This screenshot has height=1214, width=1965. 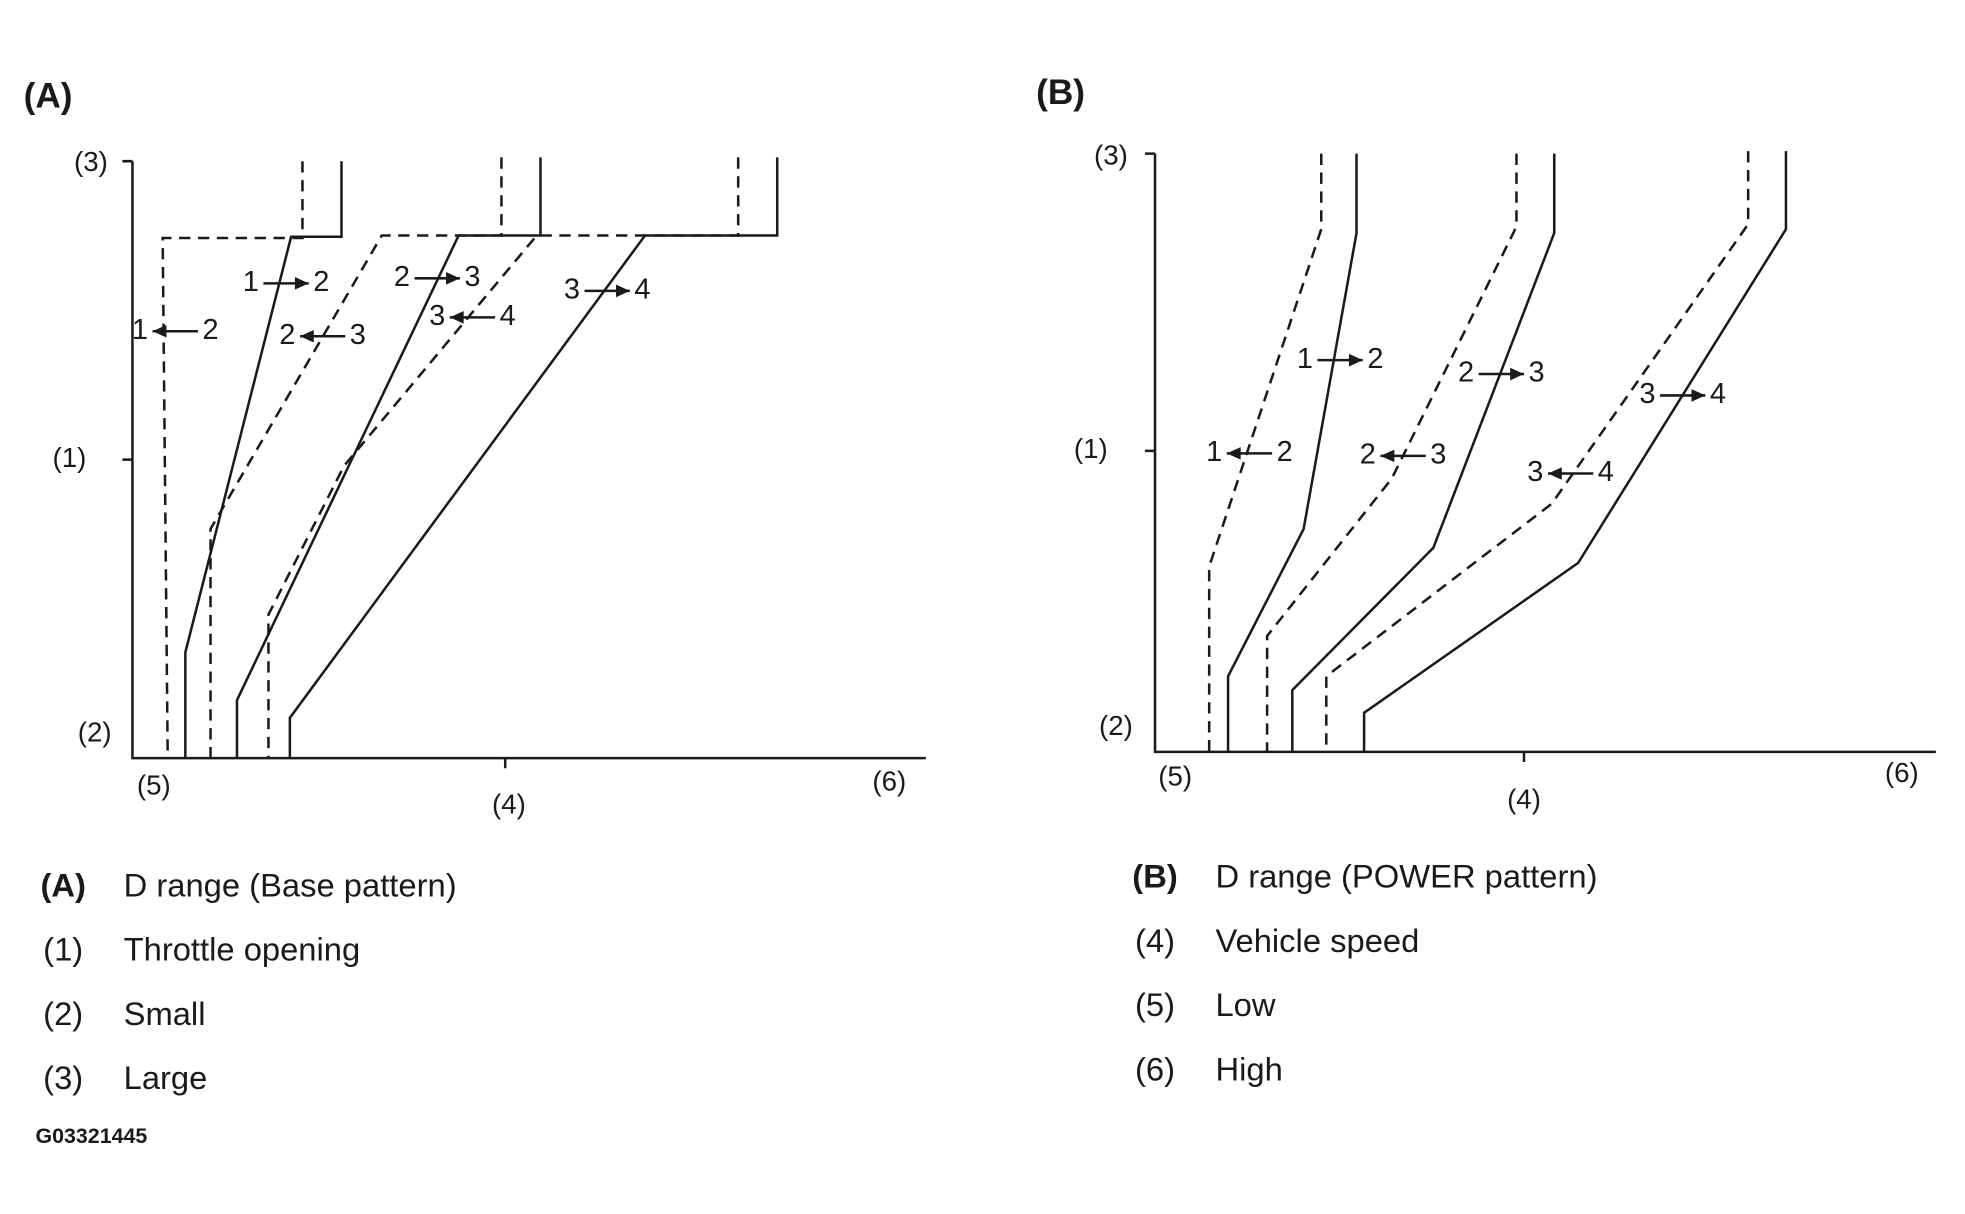 I want to click on legend-text: Vehicle speed, so click(x=1317, y=940).